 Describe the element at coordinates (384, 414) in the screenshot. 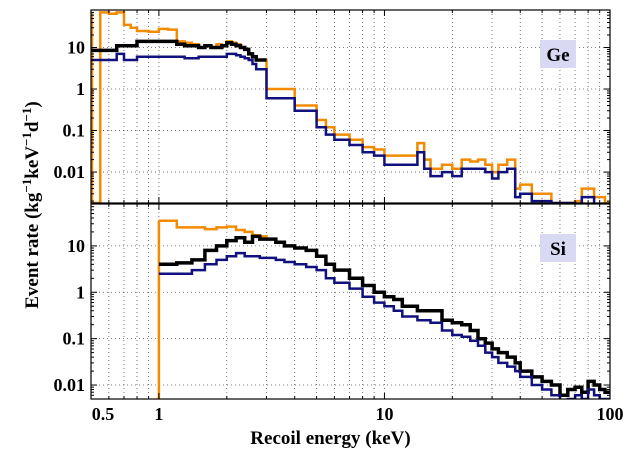

I see `x-tick-label: 10` at that location.